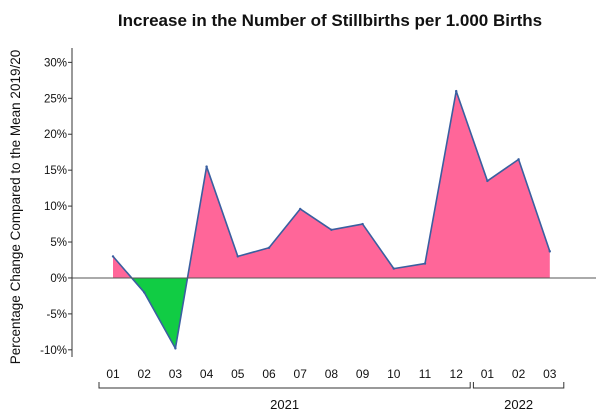 The width and height of the screenshot is (608, 416). What do you see at coordinates (207, 374) in the screenshot?
I see `x-tick-label: 04` at bounding box center [207, 374].